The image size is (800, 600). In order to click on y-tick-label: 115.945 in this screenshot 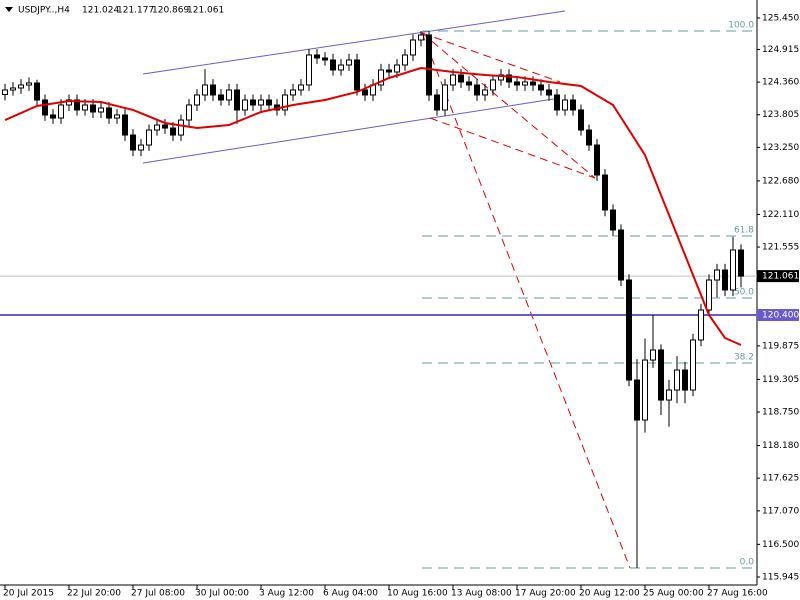, I will do `click(780, 578)`.